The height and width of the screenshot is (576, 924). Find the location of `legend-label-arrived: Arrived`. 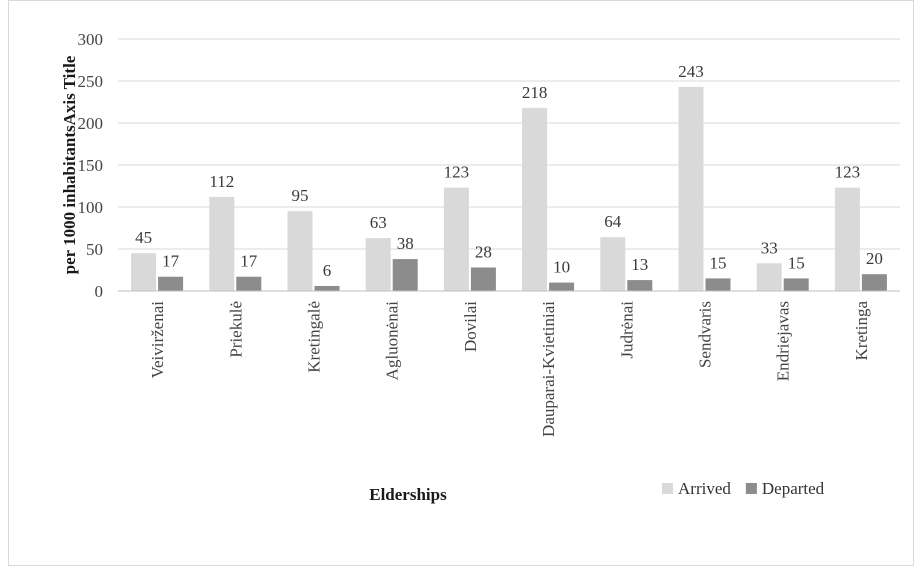

legend-label-arrived: Arrived is located at coordinates (704, 488).